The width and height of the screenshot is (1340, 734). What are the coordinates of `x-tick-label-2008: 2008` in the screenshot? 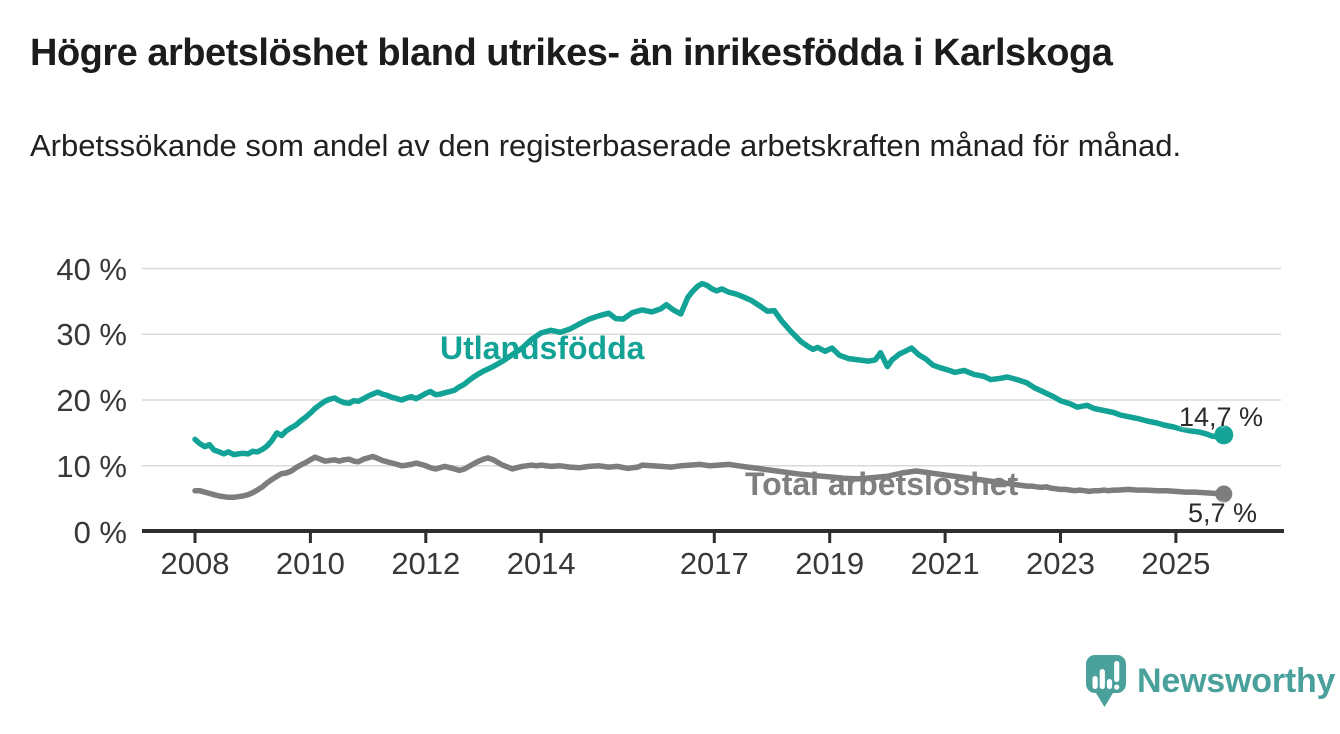 It's located at (195, 563).